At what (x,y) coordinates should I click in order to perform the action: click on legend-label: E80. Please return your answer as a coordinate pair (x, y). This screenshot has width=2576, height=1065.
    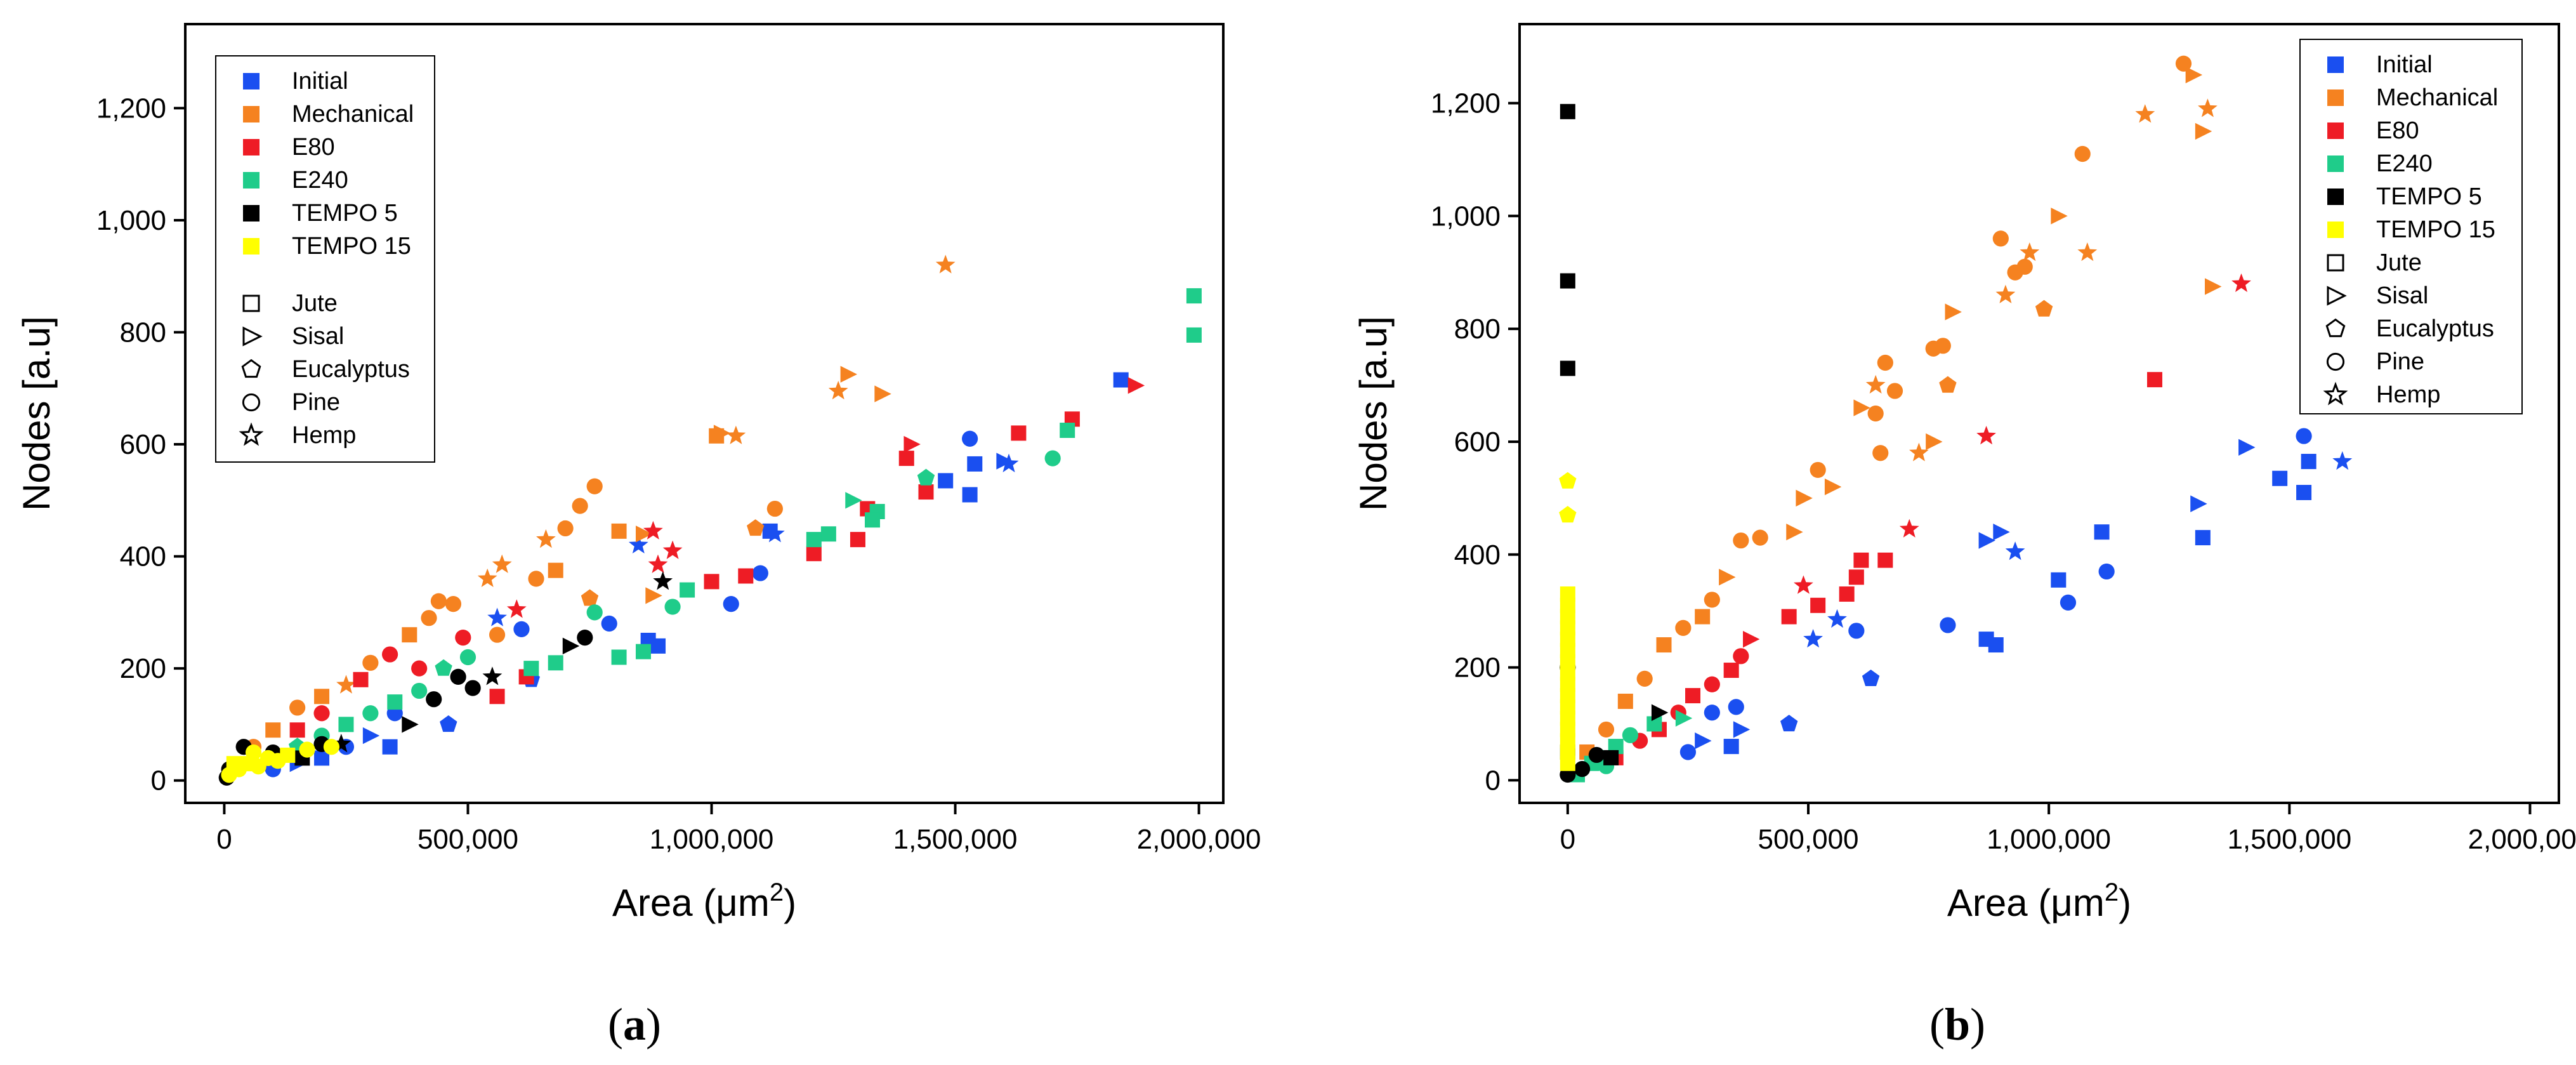
    Looking at the image, I should click on (2397, 130).